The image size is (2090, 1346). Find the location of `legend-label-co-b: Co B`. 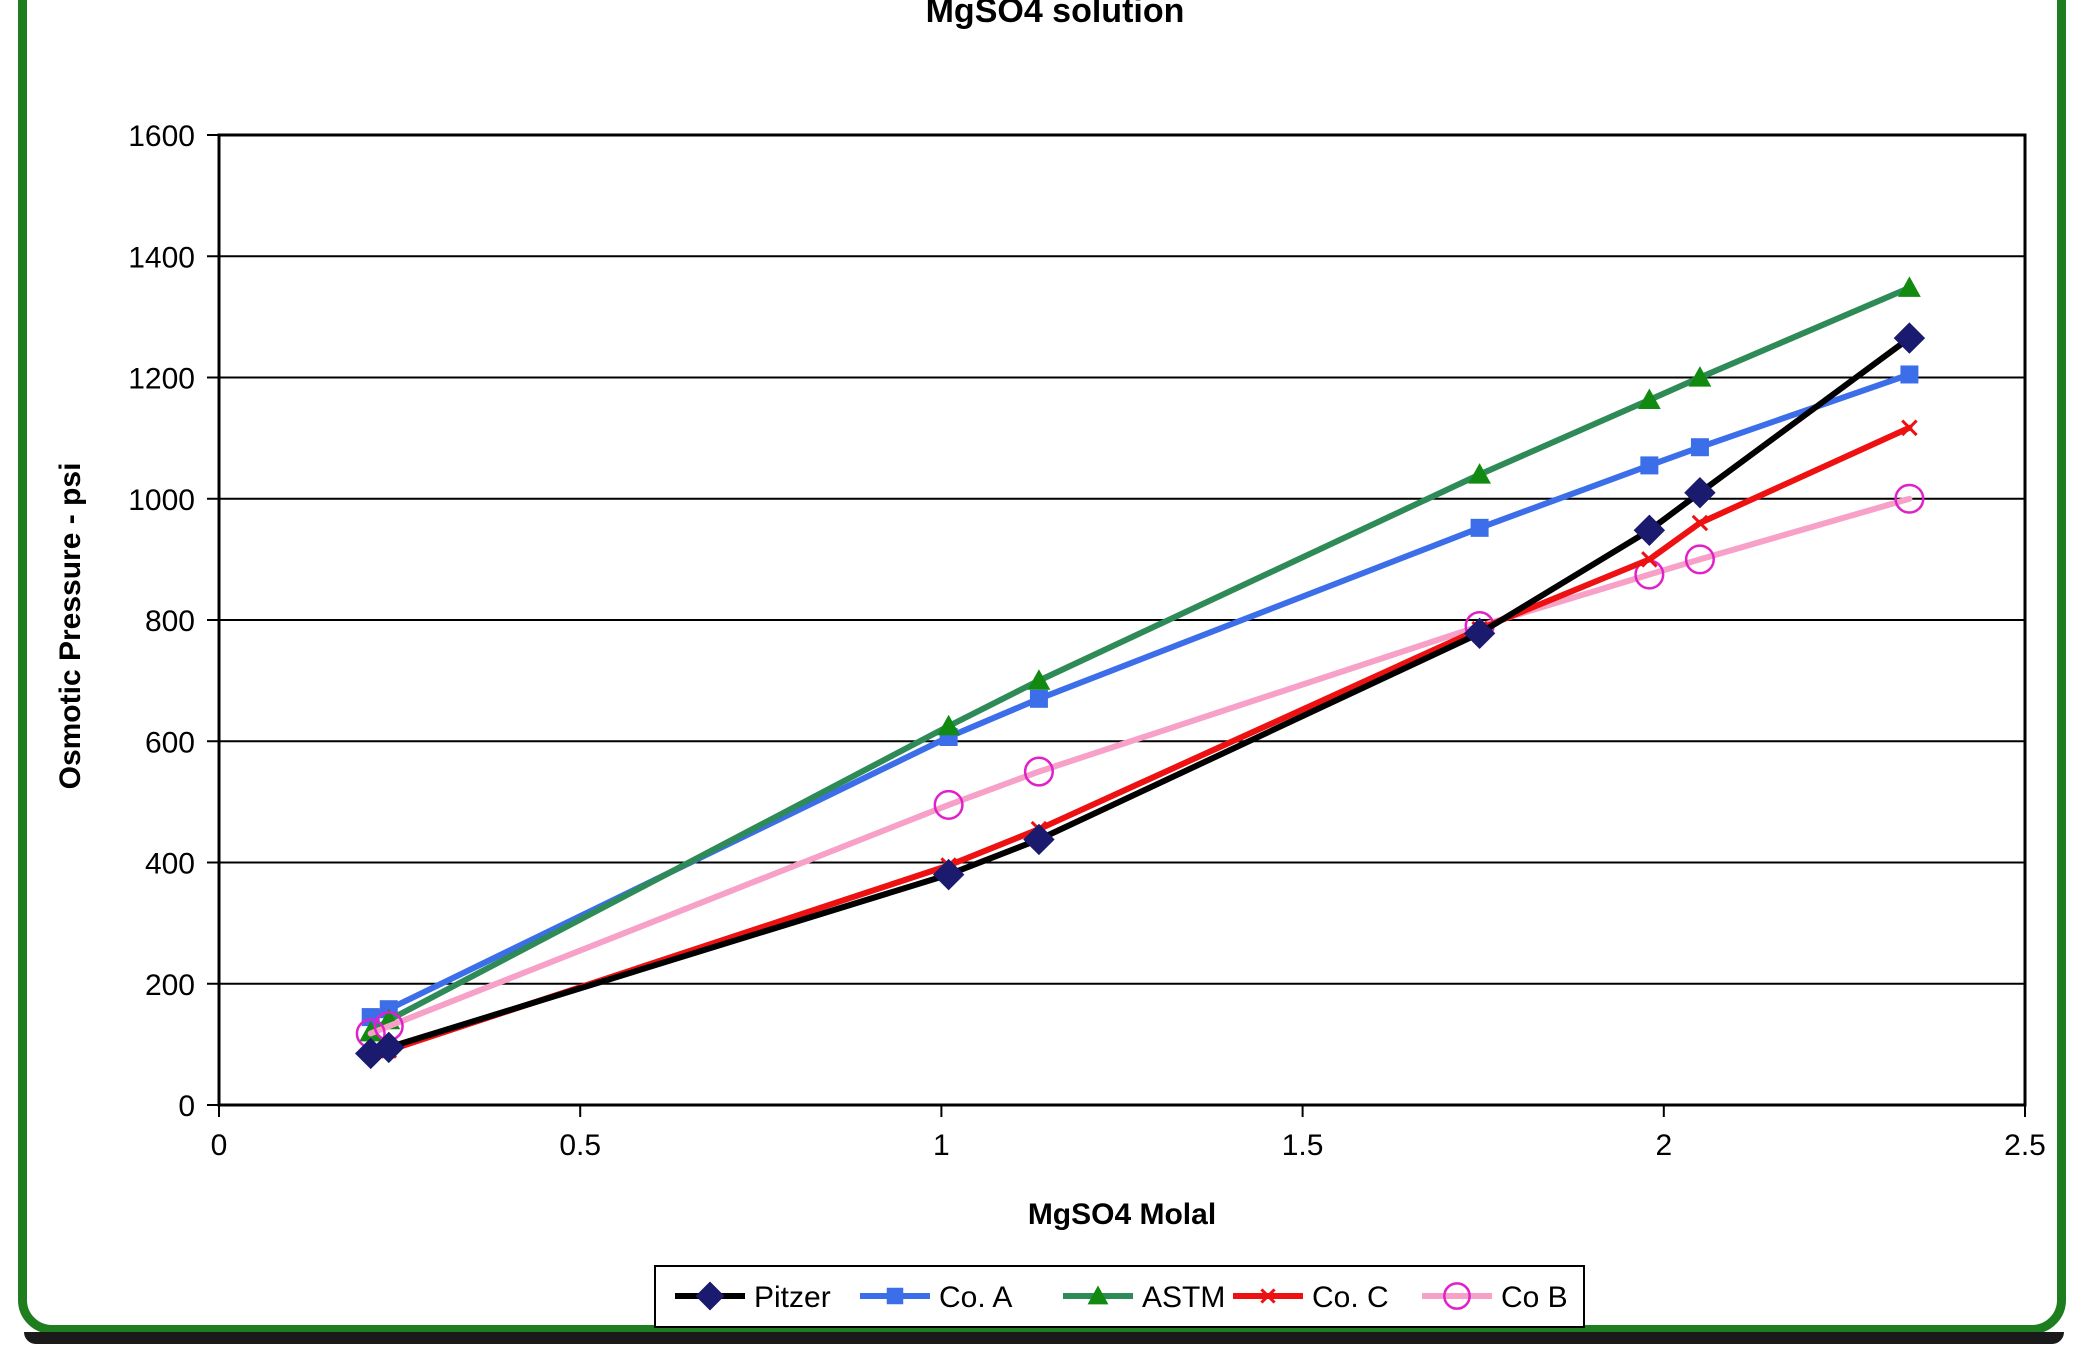

legend-label-co-b: Co B is located at coordinates (1534, 1297).